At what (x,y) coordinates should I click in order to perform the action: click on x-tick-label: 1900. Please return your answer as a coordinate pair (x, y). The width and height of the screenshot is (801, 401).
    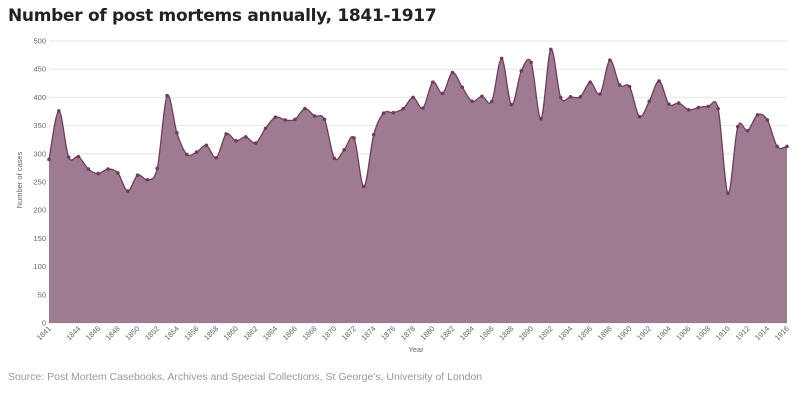
    Looking at the image, I should click on (624, 333).